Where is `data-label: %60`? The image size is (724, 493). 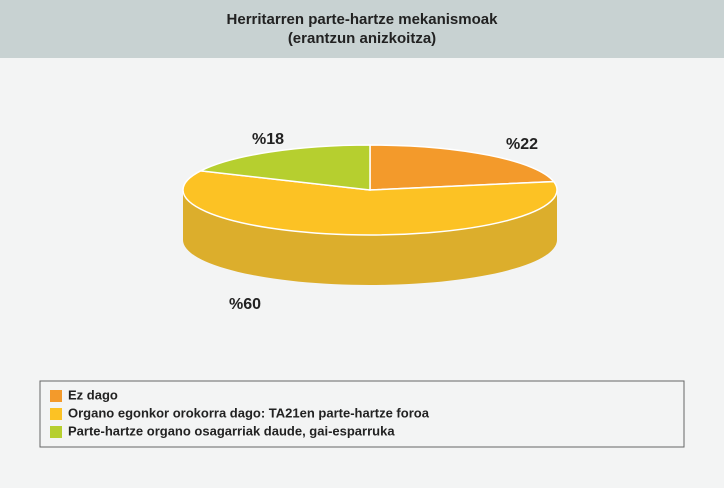
data-label: %60 is located at coordinates (245, 304).